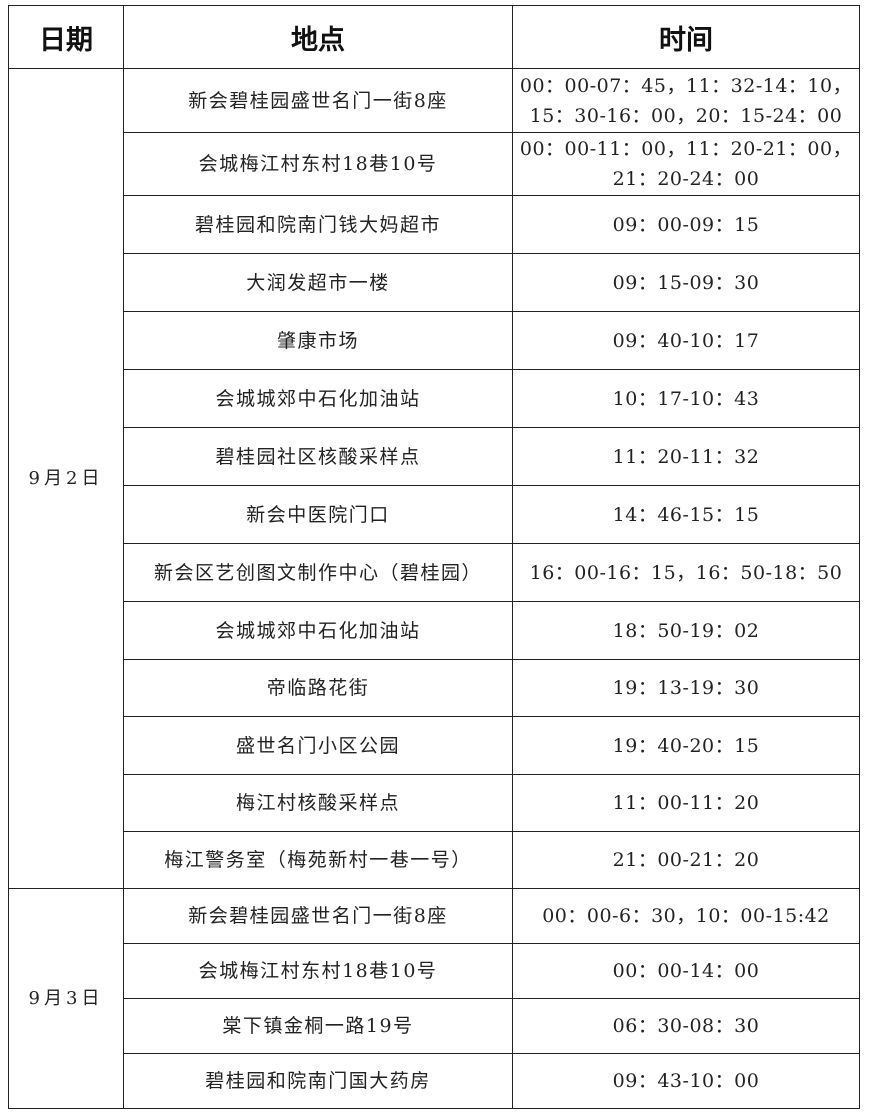  What do you see at coordinates (686, 745) in the screenshot?
I see `time-cell: 19：40-20：15` at bounding box center [686, 745].